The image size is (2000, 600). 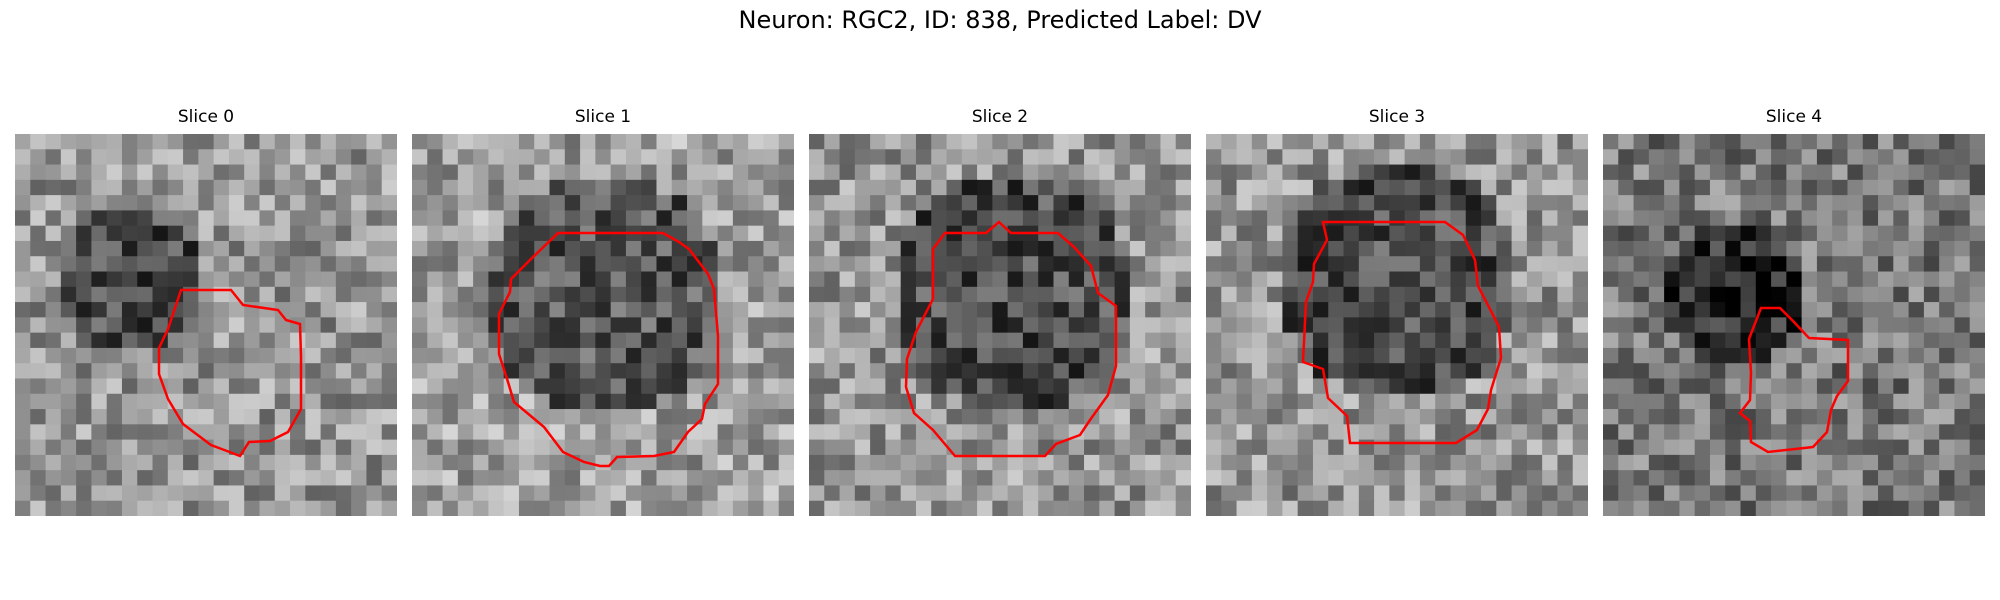 What do you see at coordinates (1794, 117) in the screenshot?
I see `slice-4-title: Slice 4` at bounding box center [1794, 117].